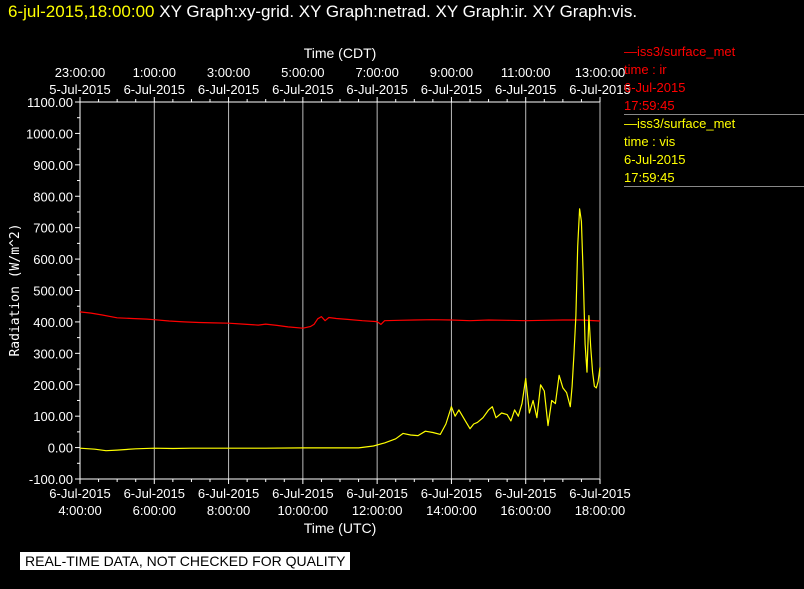  I want to click on y-tick-label: 100.00, so click(53, 416).